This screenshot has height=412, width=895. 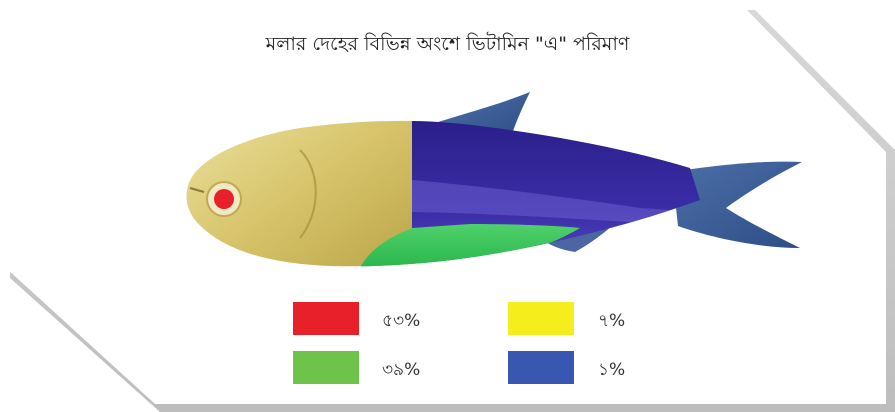 I want to click on fish-mouth, so click(x=197, y=190).